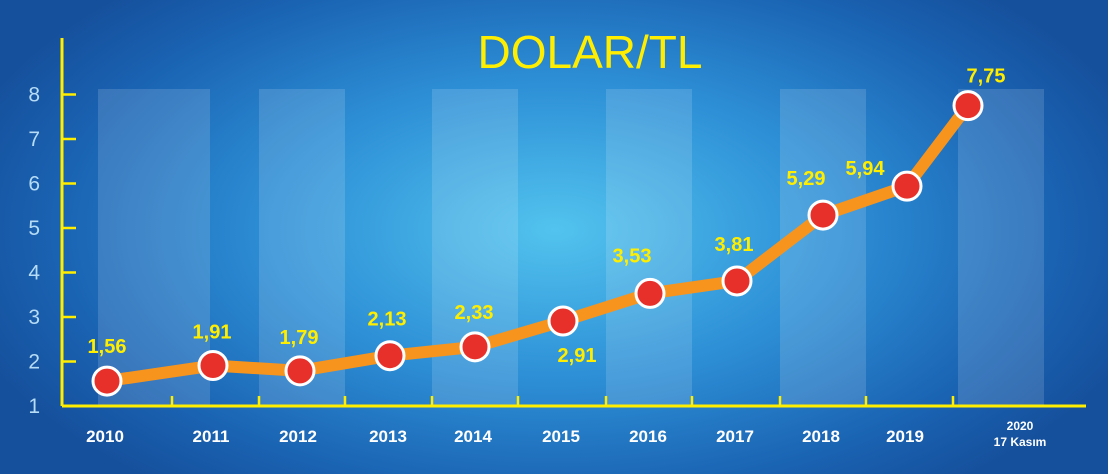 This screenshot has width=1108, height=474. I want to click on data-label-2016: 3,53, so click(632, 256).